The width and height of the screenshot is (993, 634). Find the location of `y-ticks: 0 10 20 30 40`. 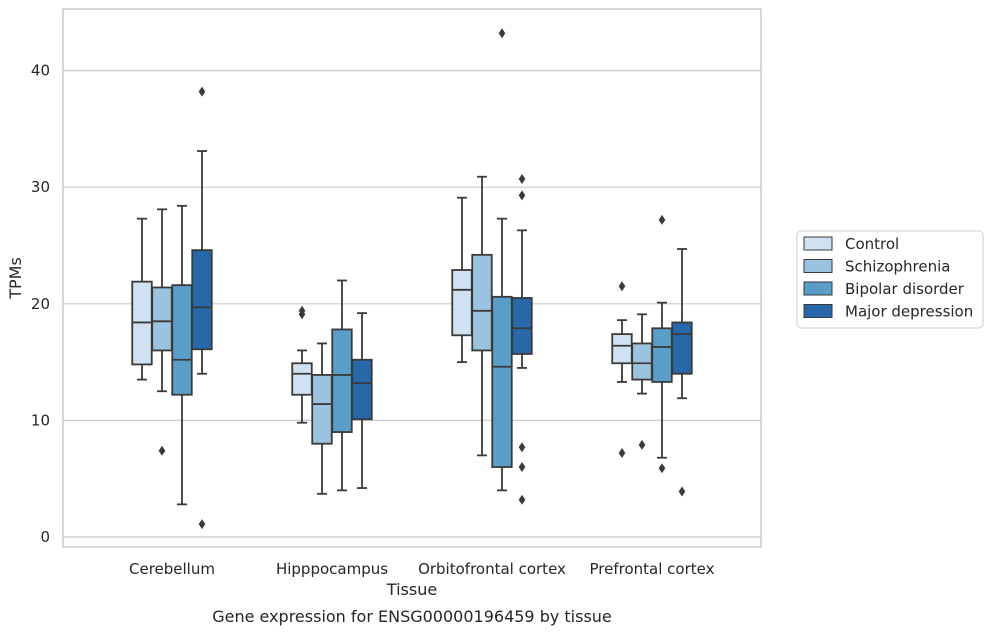

y-ticks: 0 10 20 30 40 is located at coordinates (40, 304).